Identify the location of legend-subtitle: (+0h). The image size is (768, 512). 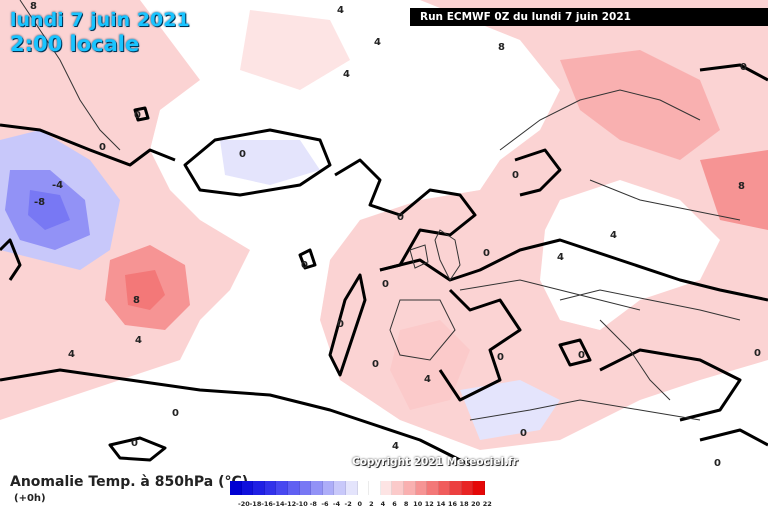
(30, 498).